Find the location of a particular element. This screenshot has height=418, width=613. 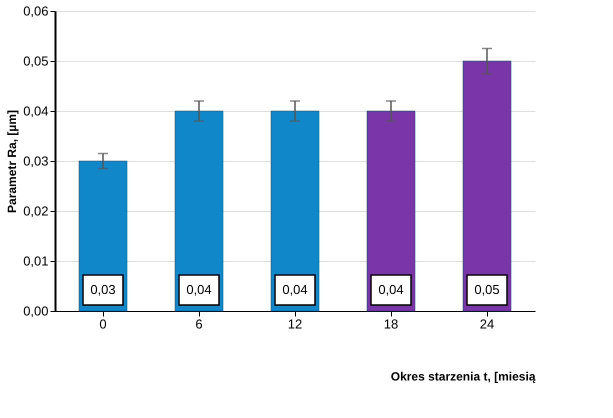

x-tick-label: 6 is located at coordinates (199, 324).